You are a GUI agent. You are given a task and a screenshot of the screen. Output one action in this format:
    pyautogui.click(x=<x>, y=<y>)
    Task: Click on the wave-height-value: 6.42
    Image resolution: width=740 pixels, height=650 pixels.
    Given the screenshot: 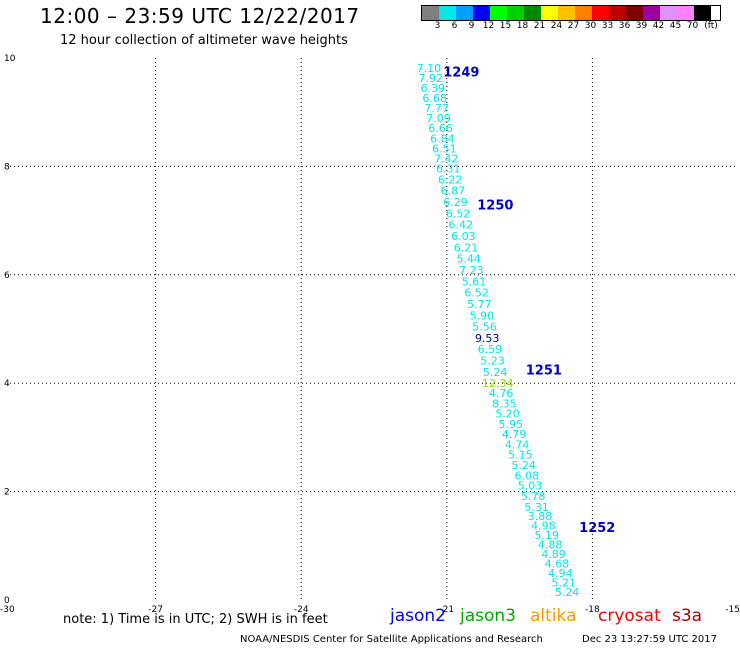 What is the action you would take?
    pyautogui.click(x=461, y=225)
    